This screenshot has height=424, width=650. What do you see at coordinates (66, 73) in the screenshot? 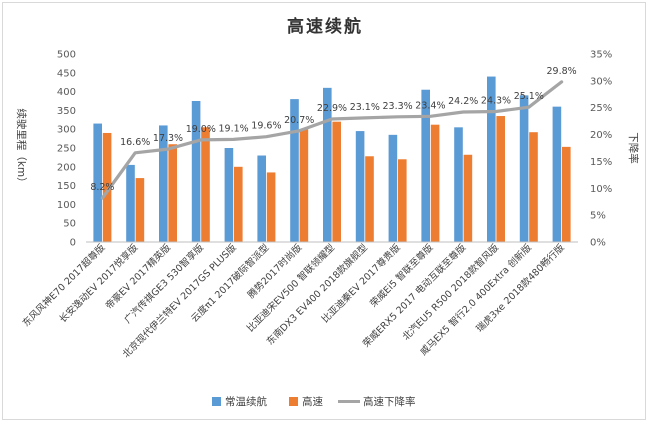
I see `y-tick-label: 450` at bounding box center [66, 73].